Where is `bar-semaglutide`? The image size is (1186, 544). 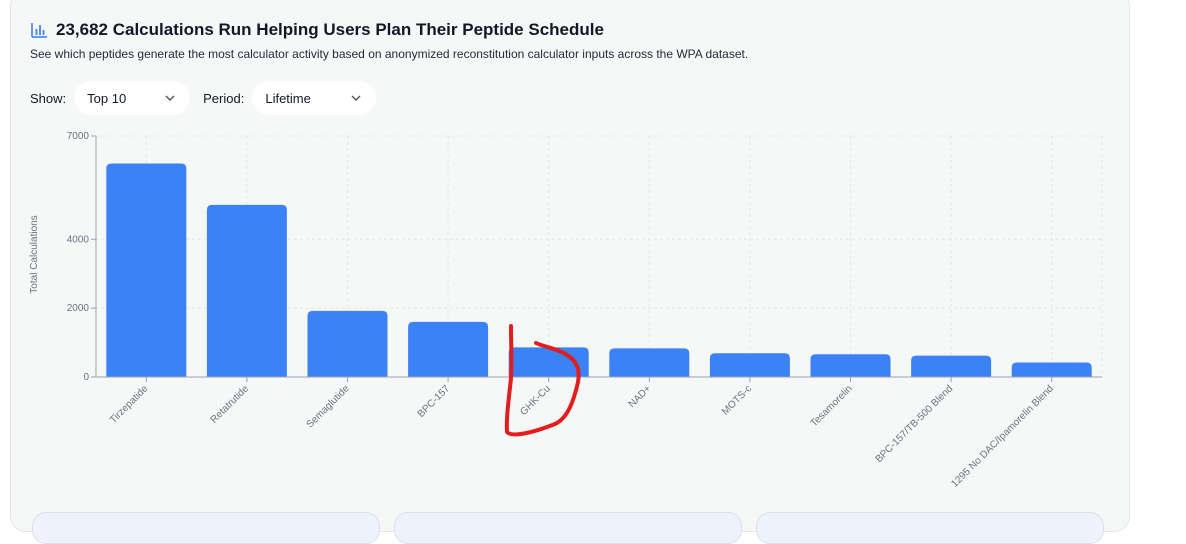 bar-semaglutide is located at coordinates (347, 343).